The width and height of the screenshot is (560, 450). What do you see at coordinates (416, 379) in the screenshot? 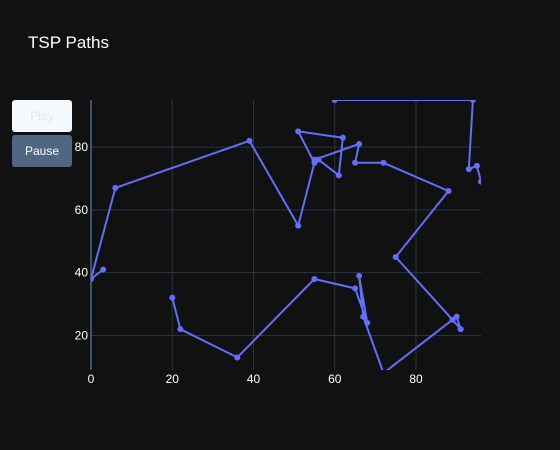
I see `x-tick-label: 80` at bounding box center [416, 379].